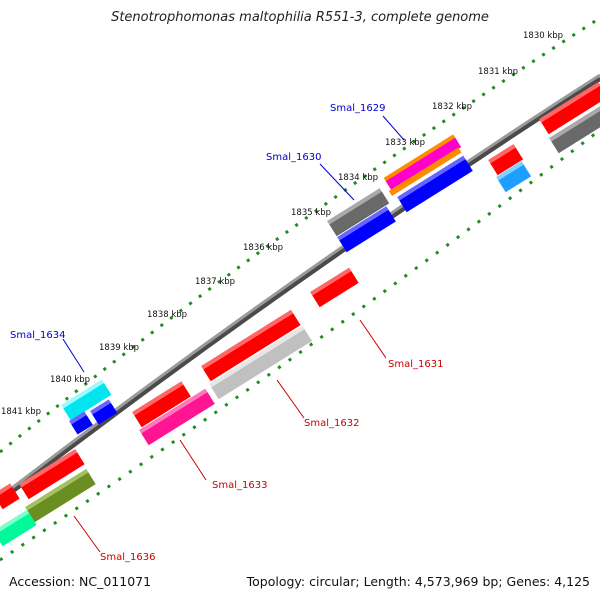  Describe the element at coordinates (498, 72) in the screenshot. I see `tick-label-1831: 1831 kbp` at that location.